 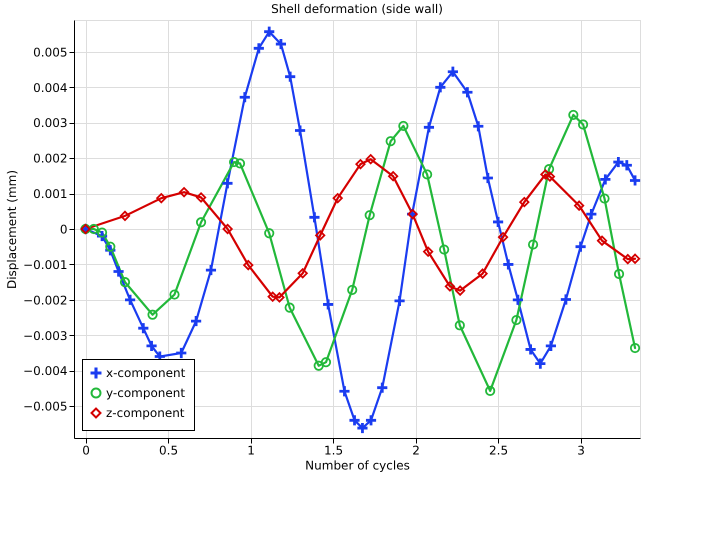 I want to click on y-tick-label: −0.004, so click(x=45, y=371).